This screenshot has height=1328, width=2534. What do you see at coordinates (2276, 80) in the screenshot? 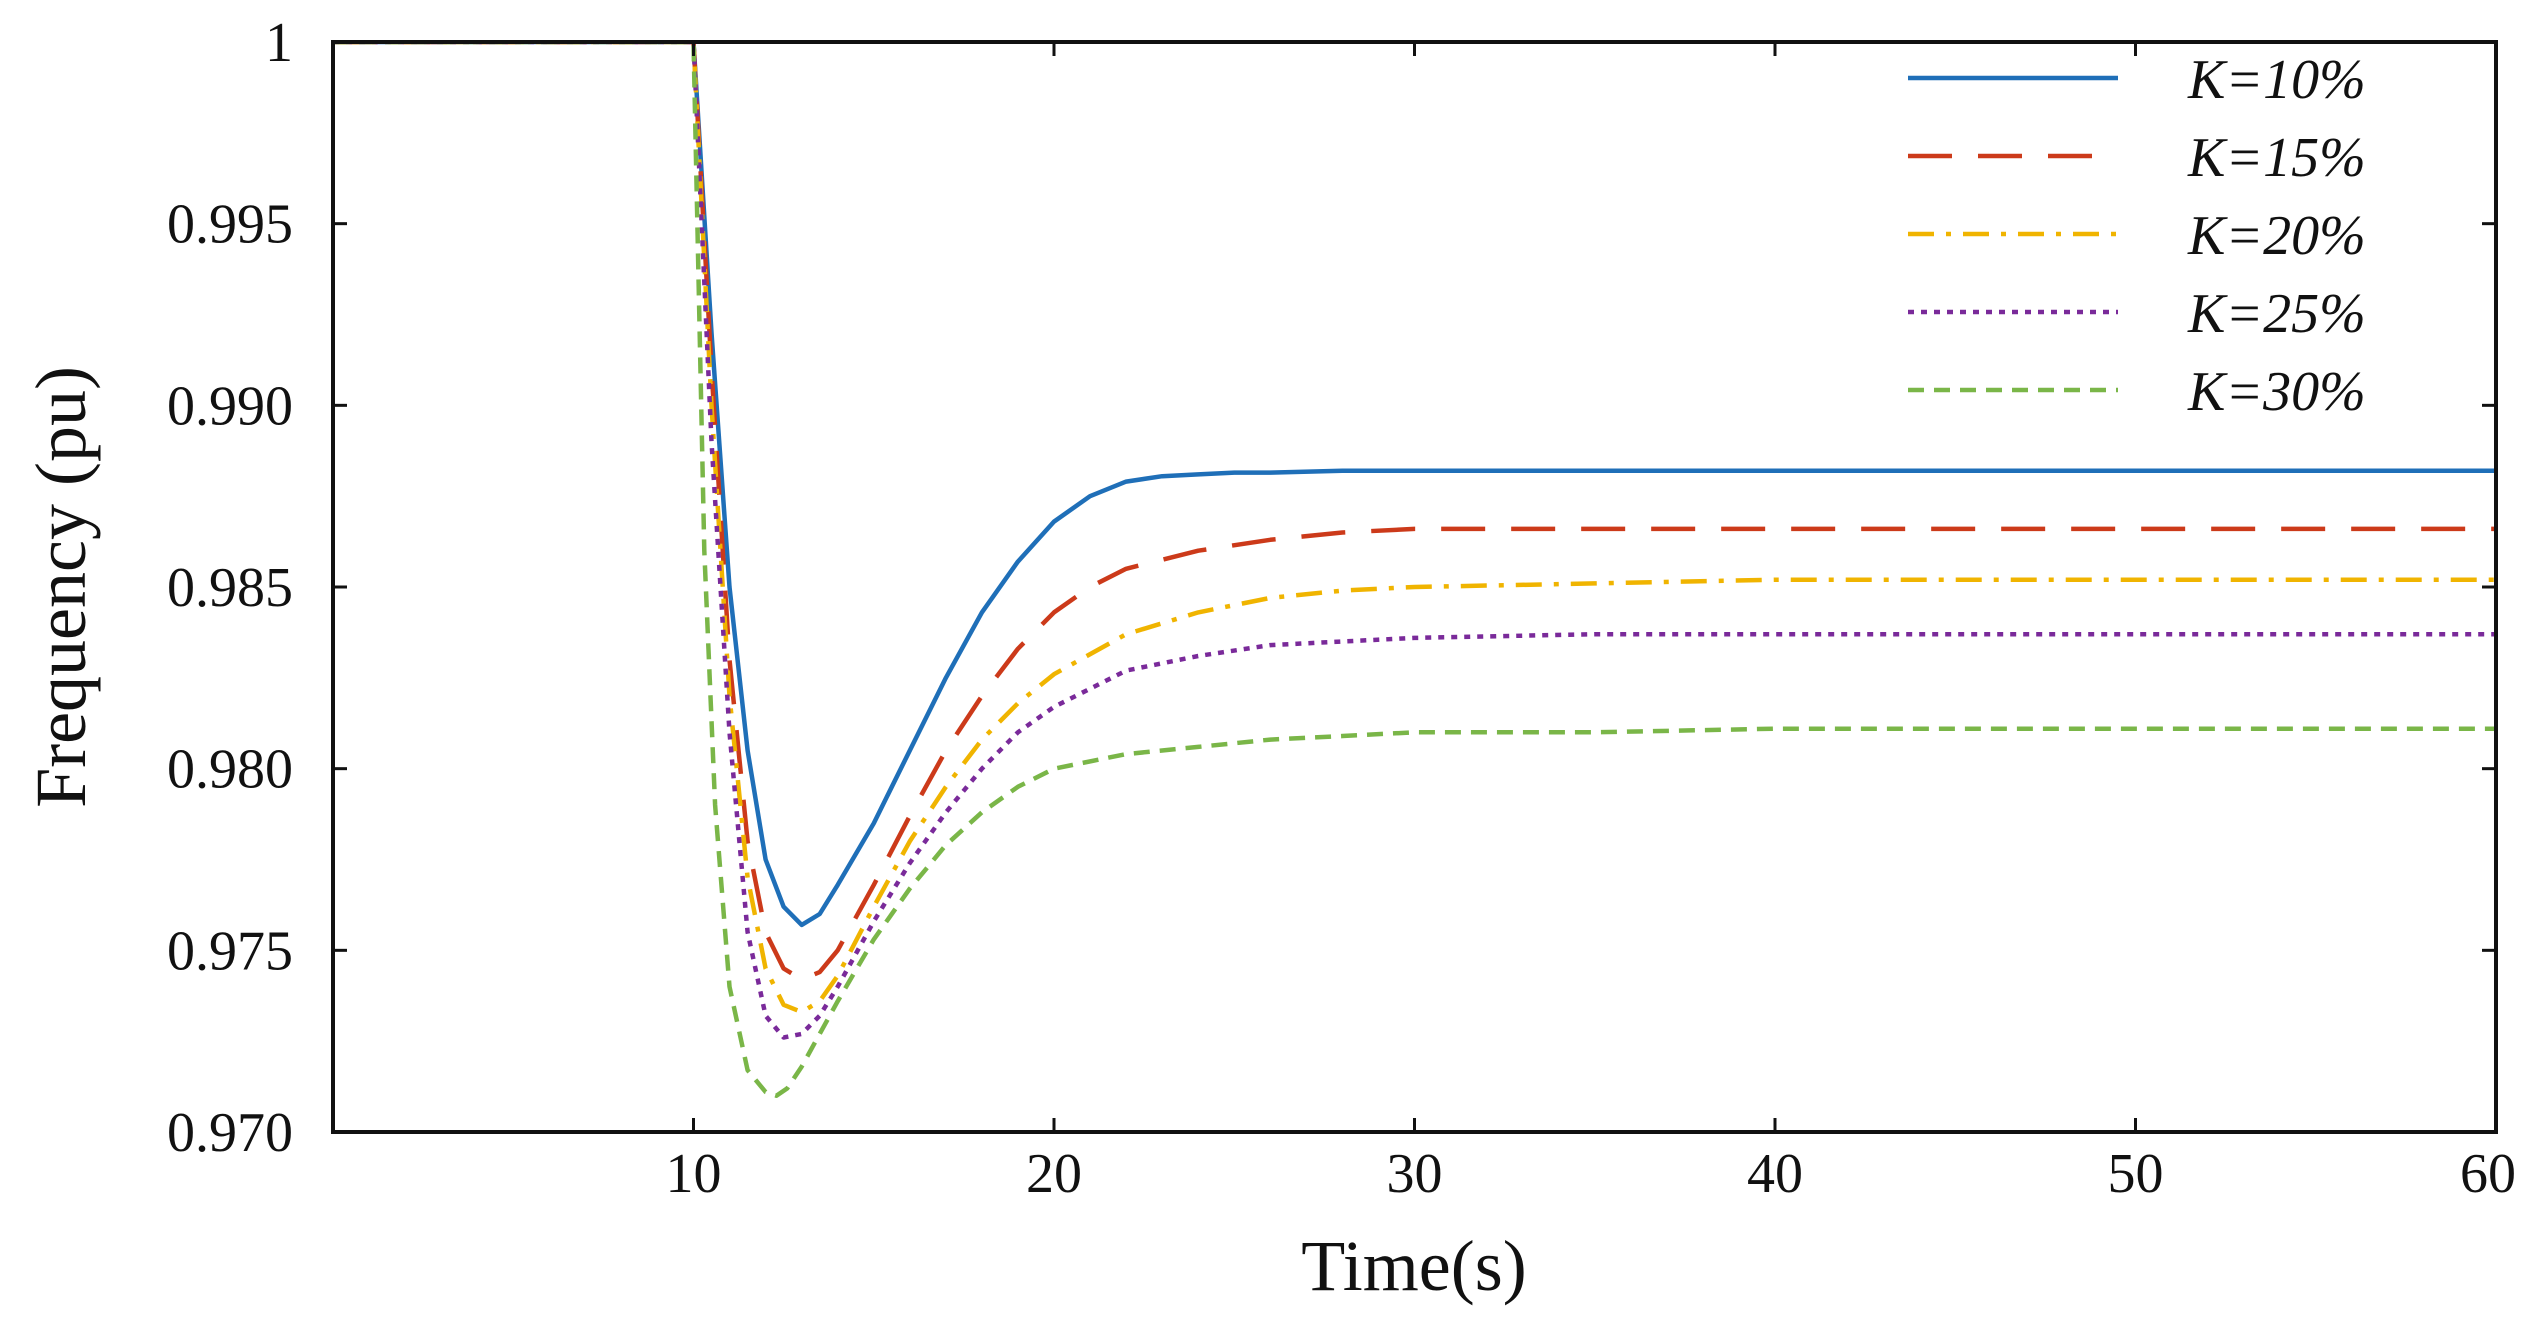
I see `legend-label-1: K=10%` at bounding box center [2276, 80].